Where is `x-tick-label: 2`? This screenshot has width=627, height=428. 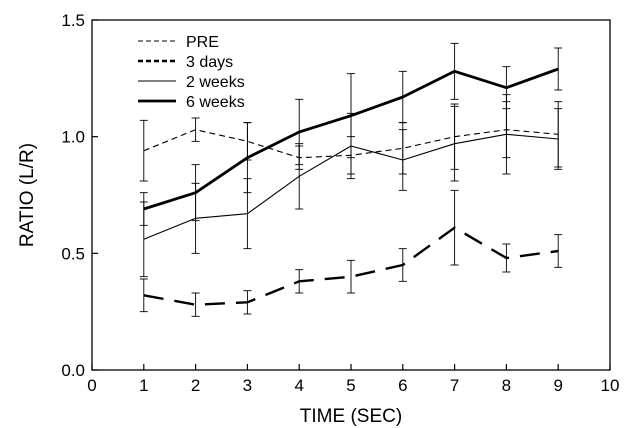 x-tick-label: 2 is located at coordinates (195, 385).